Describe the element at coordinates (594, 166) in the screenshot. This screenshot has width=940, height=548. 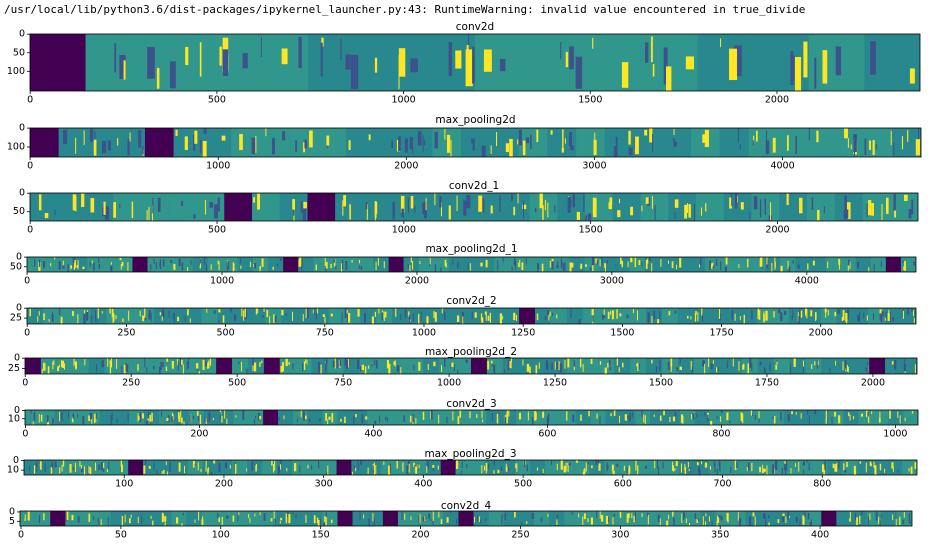
I see `x-tick-label: 3000` at that location.